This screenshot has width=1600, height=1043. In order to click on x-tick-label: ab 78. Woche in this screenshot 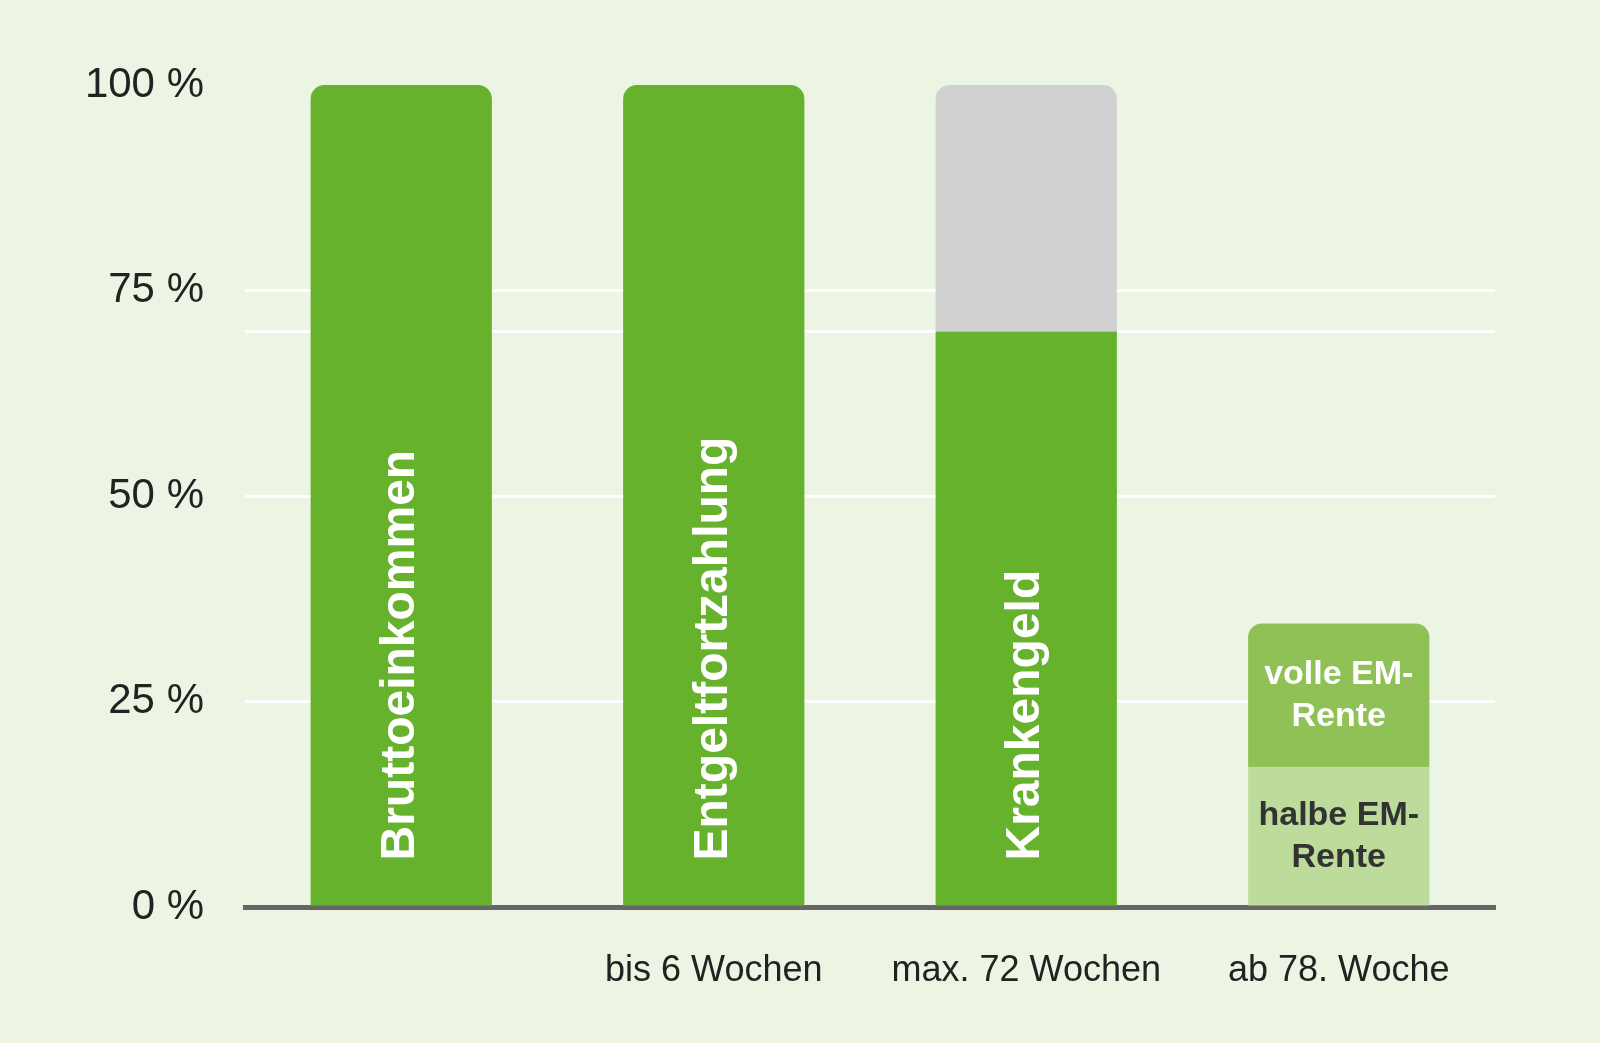, I will do `click(1339, 968)`.